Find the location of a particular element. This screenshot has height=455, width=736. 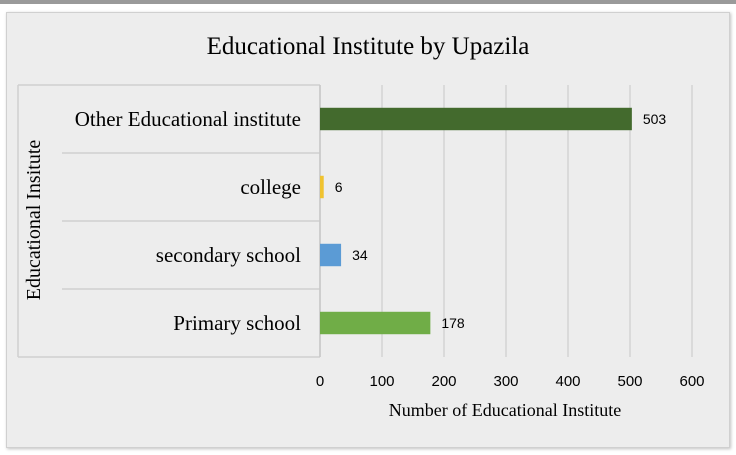

y-axis-title: Educational Insitute is located at coordinates (34, 220).